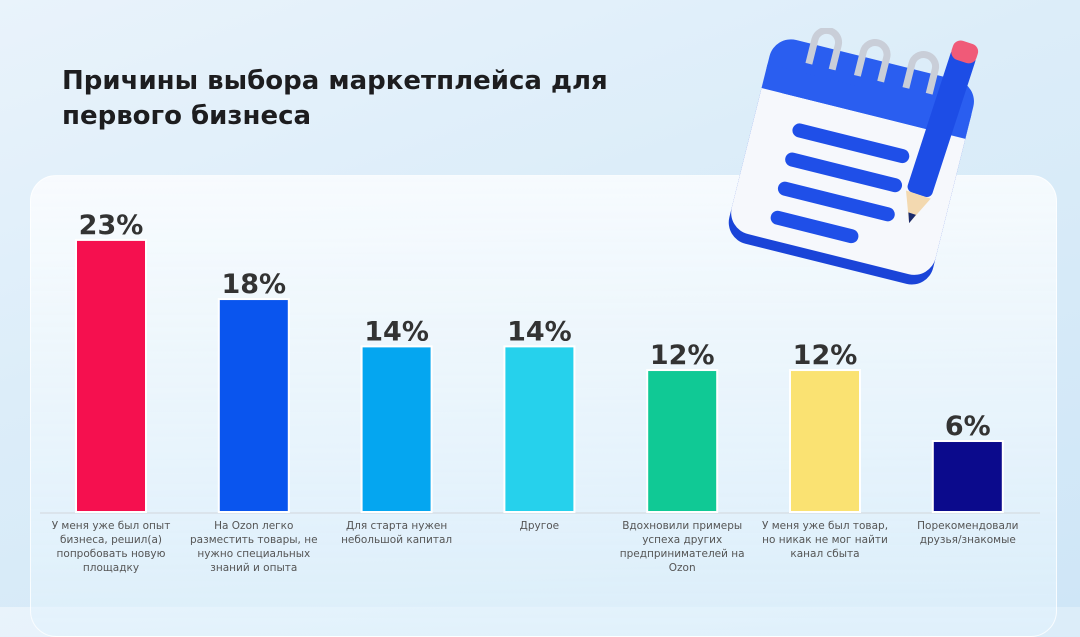 The height and width of the screenshot is (637, 1080). What do you see at coordinates (853, 156) in the screenshot?
I see `notepad-pencil-icon` at bounding box center [853, 156].